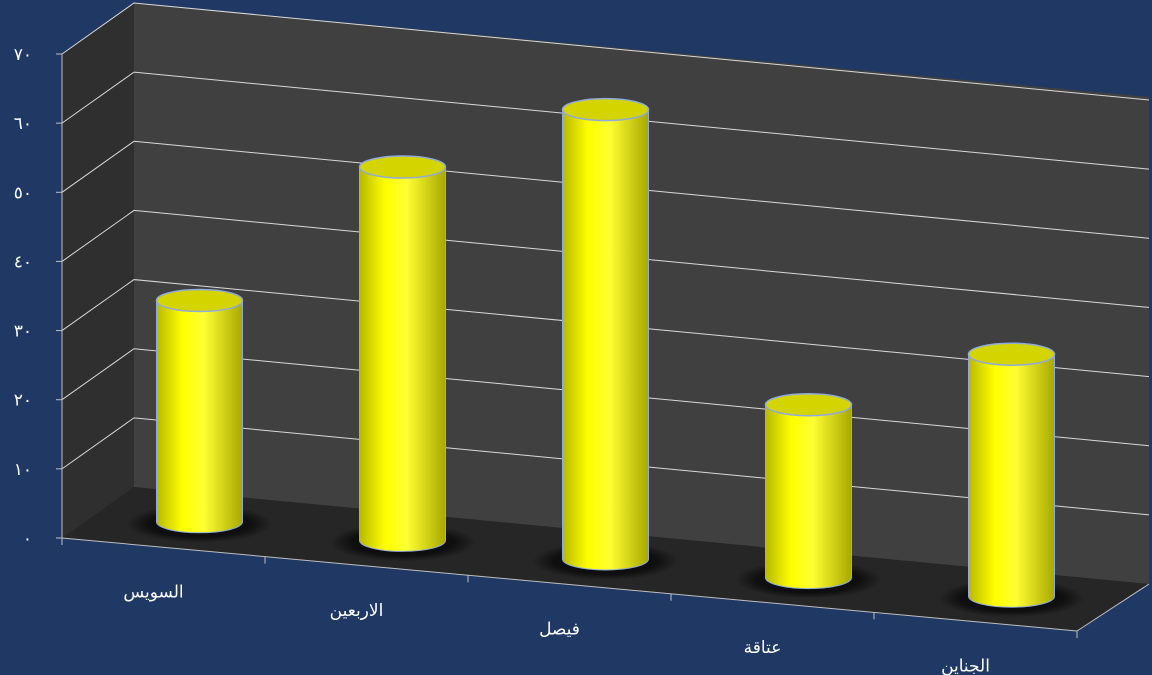  I want to click on bar-عتاقة, so click(808, 495).